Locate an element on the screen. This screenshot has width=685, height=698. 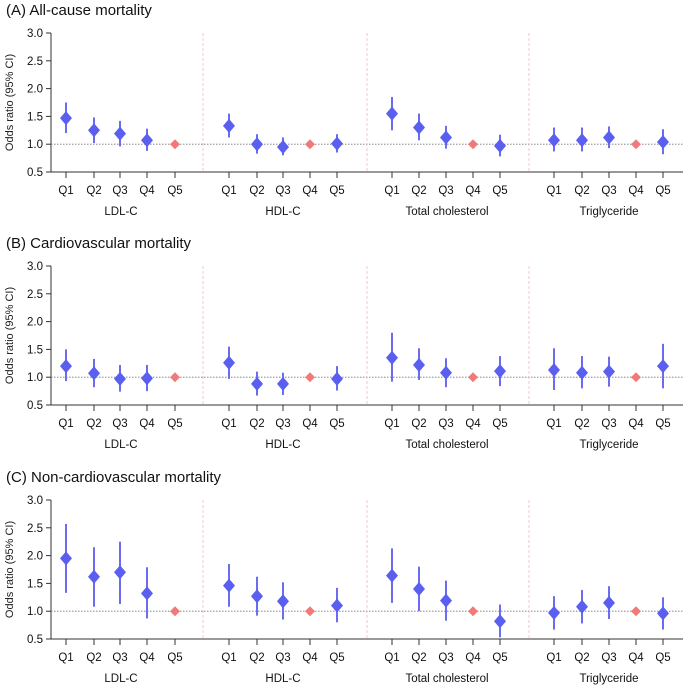
panel-title: (C) Non-cardiovascular mortality is located at coordinates (114, 477).